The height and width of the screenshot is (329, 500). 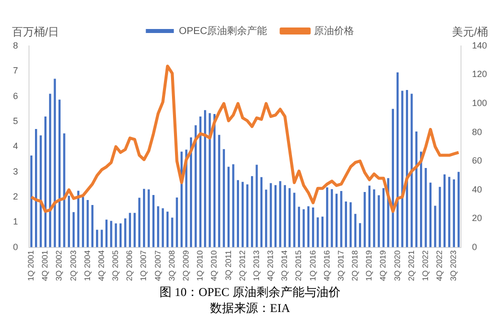 I want to click on x-tick-label: 4Q 2016, so click(x=327, y=266).